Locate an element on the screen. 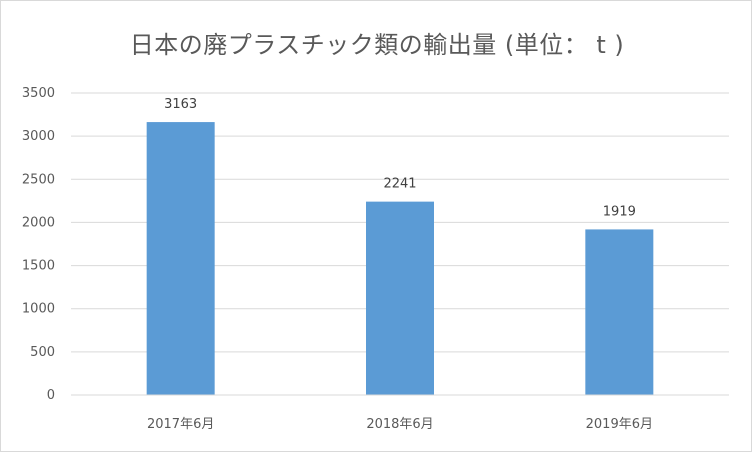 The image size is (752, 453). y-tick-label: 1000 is located at coordinates (38, 309).